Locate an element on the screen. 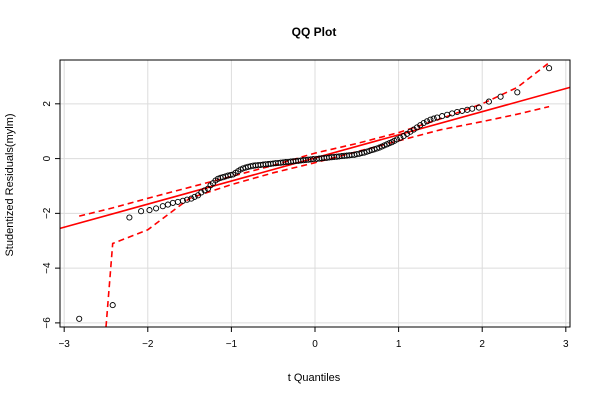  y-tick-label: −6 is located at coordinates (47, 323).